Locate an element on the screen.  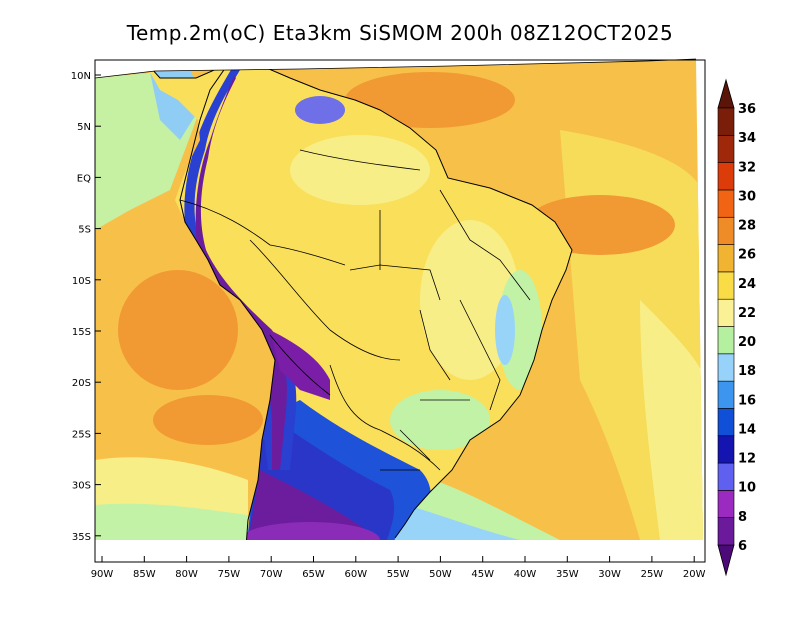
lon-label: 70W is located at coordinates (271, 574).